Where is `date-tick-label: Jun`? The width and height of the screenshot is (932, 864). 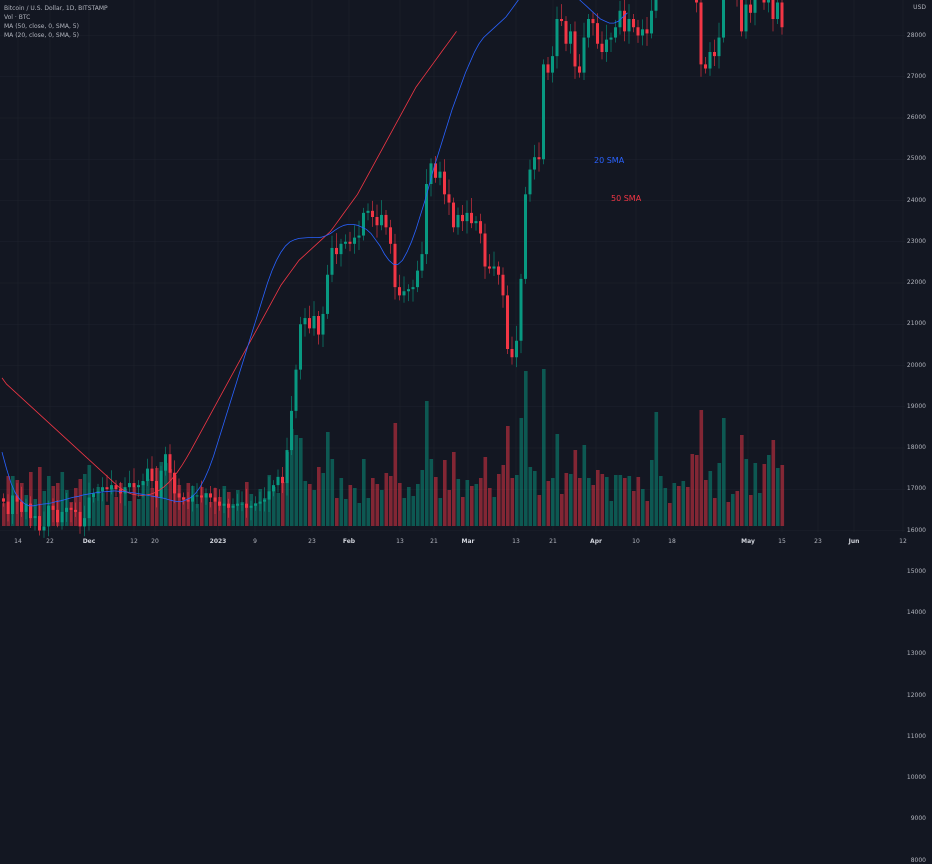 date-tick-label: Jun is located at coordinates (854, 541).